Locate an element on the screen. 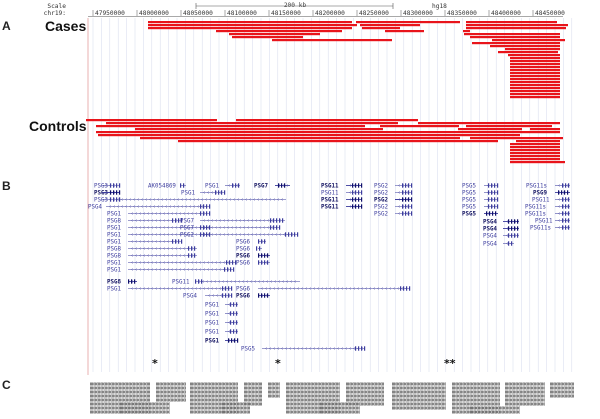 The width and height of the screenshot is (600, 419). gene-feature: PSG6 is located at coordinates (249, 249).